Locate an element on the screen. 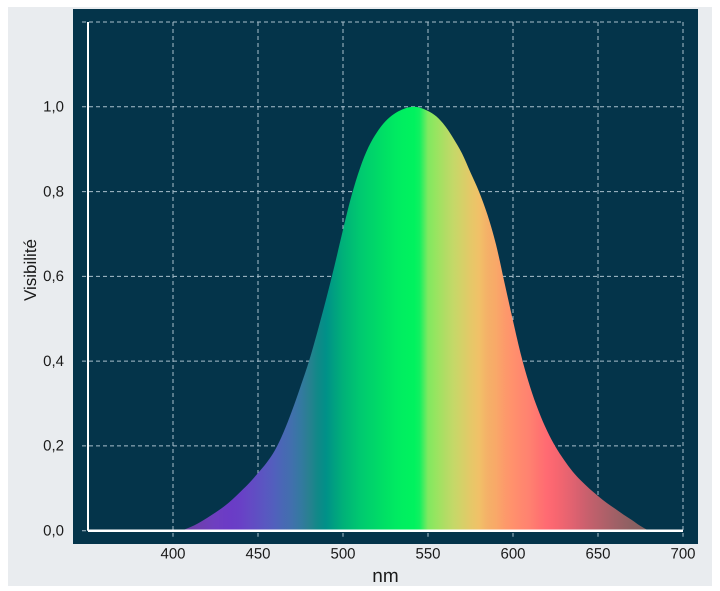 This screenshot has width=720, height=591. x-tick-label: 650 is located at coordinates (598, 553).